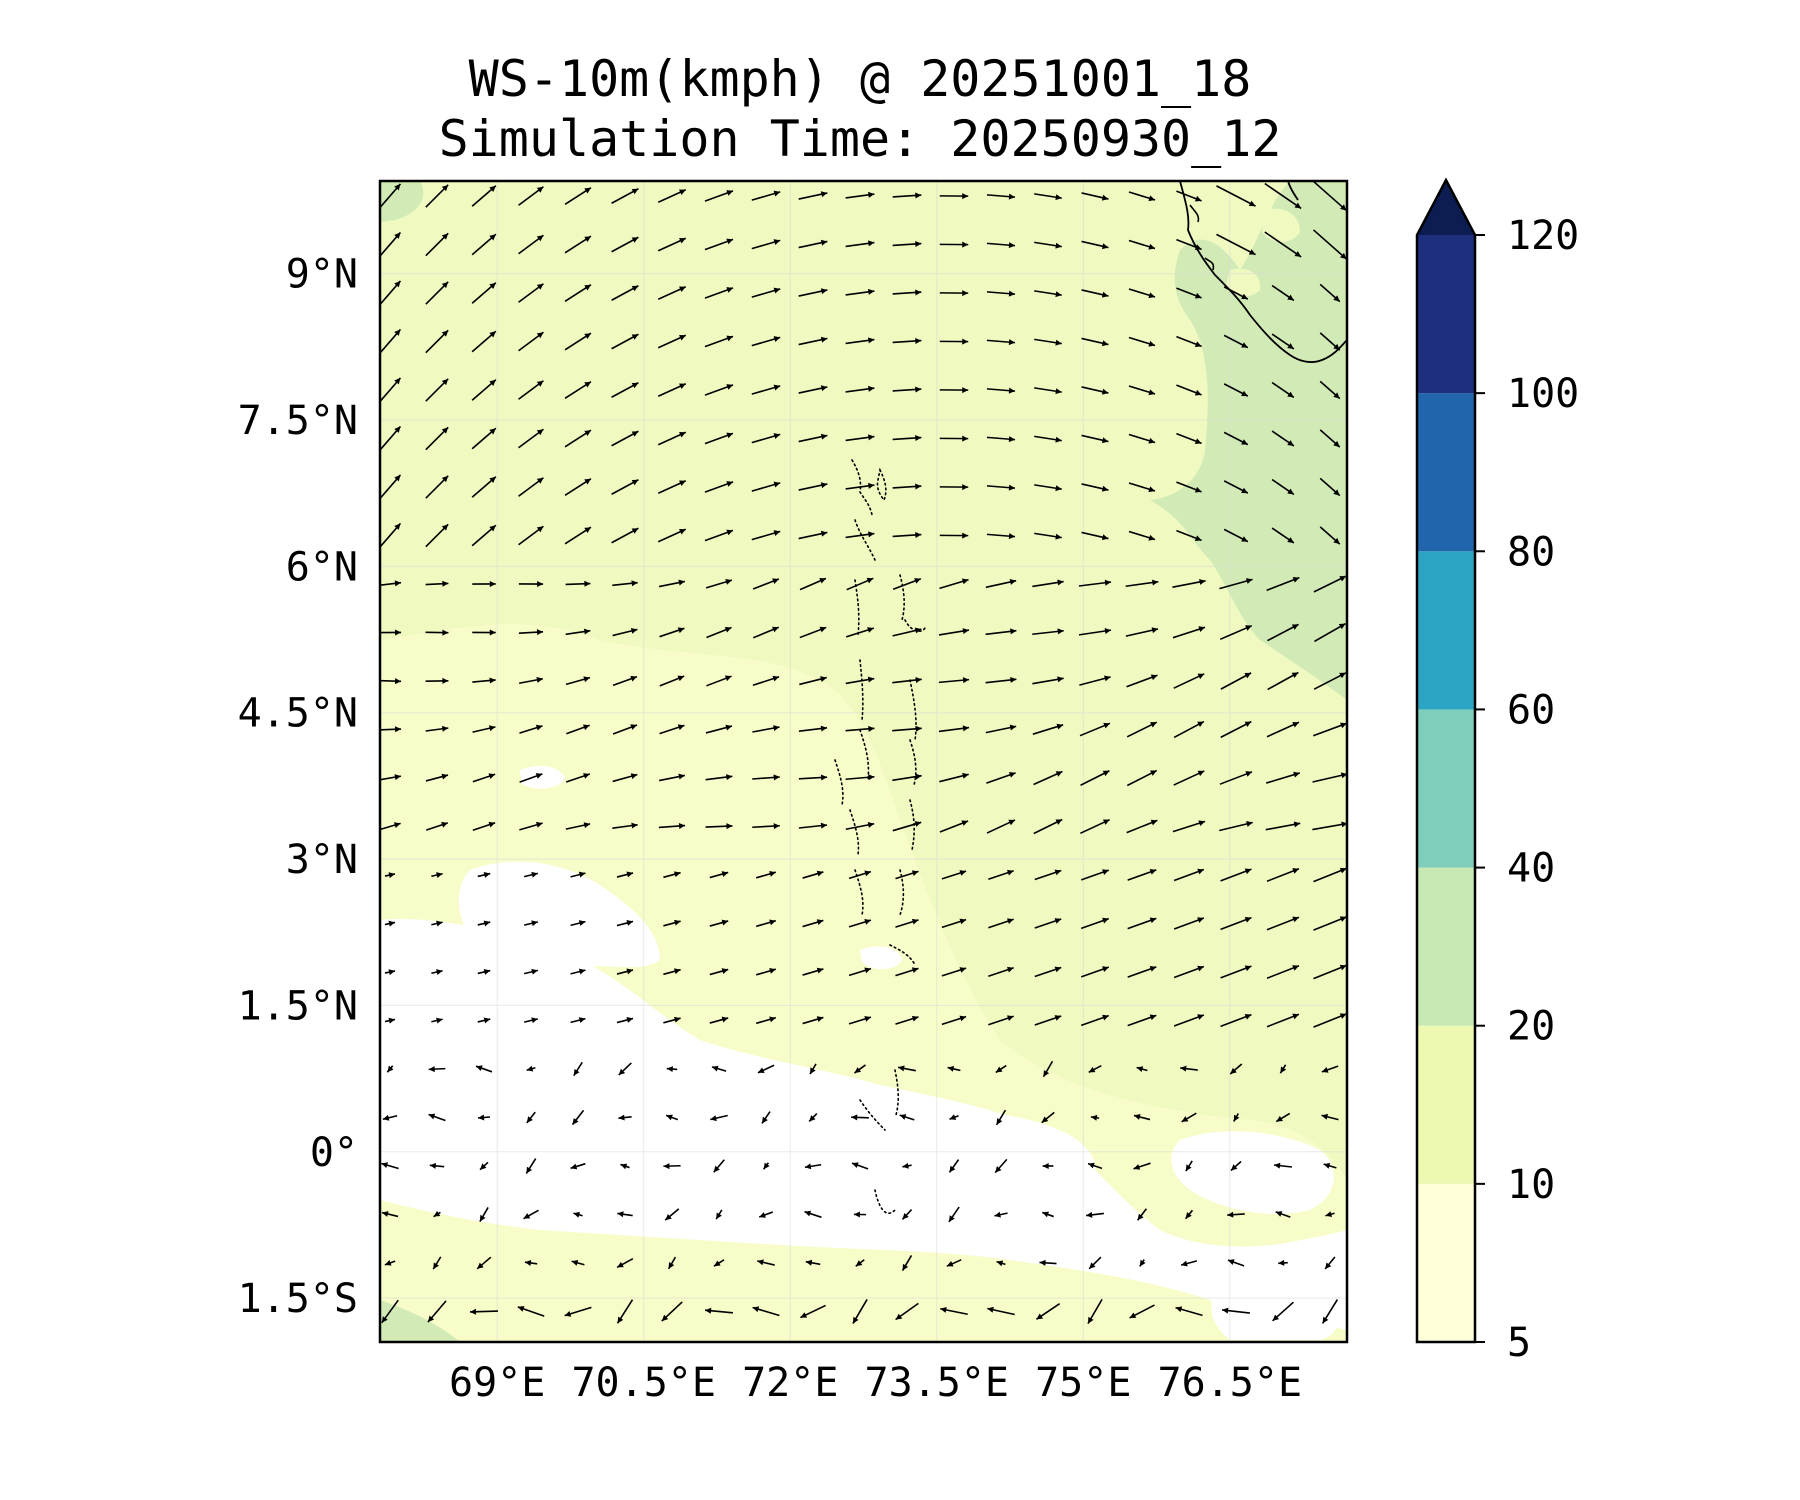 This screenshot has height=1500, width=1800. What do you see at coordinates (1531, 710) in the screenshot?
I see `colorbar-tick-label: 60` at bounding box center [1531, 710].